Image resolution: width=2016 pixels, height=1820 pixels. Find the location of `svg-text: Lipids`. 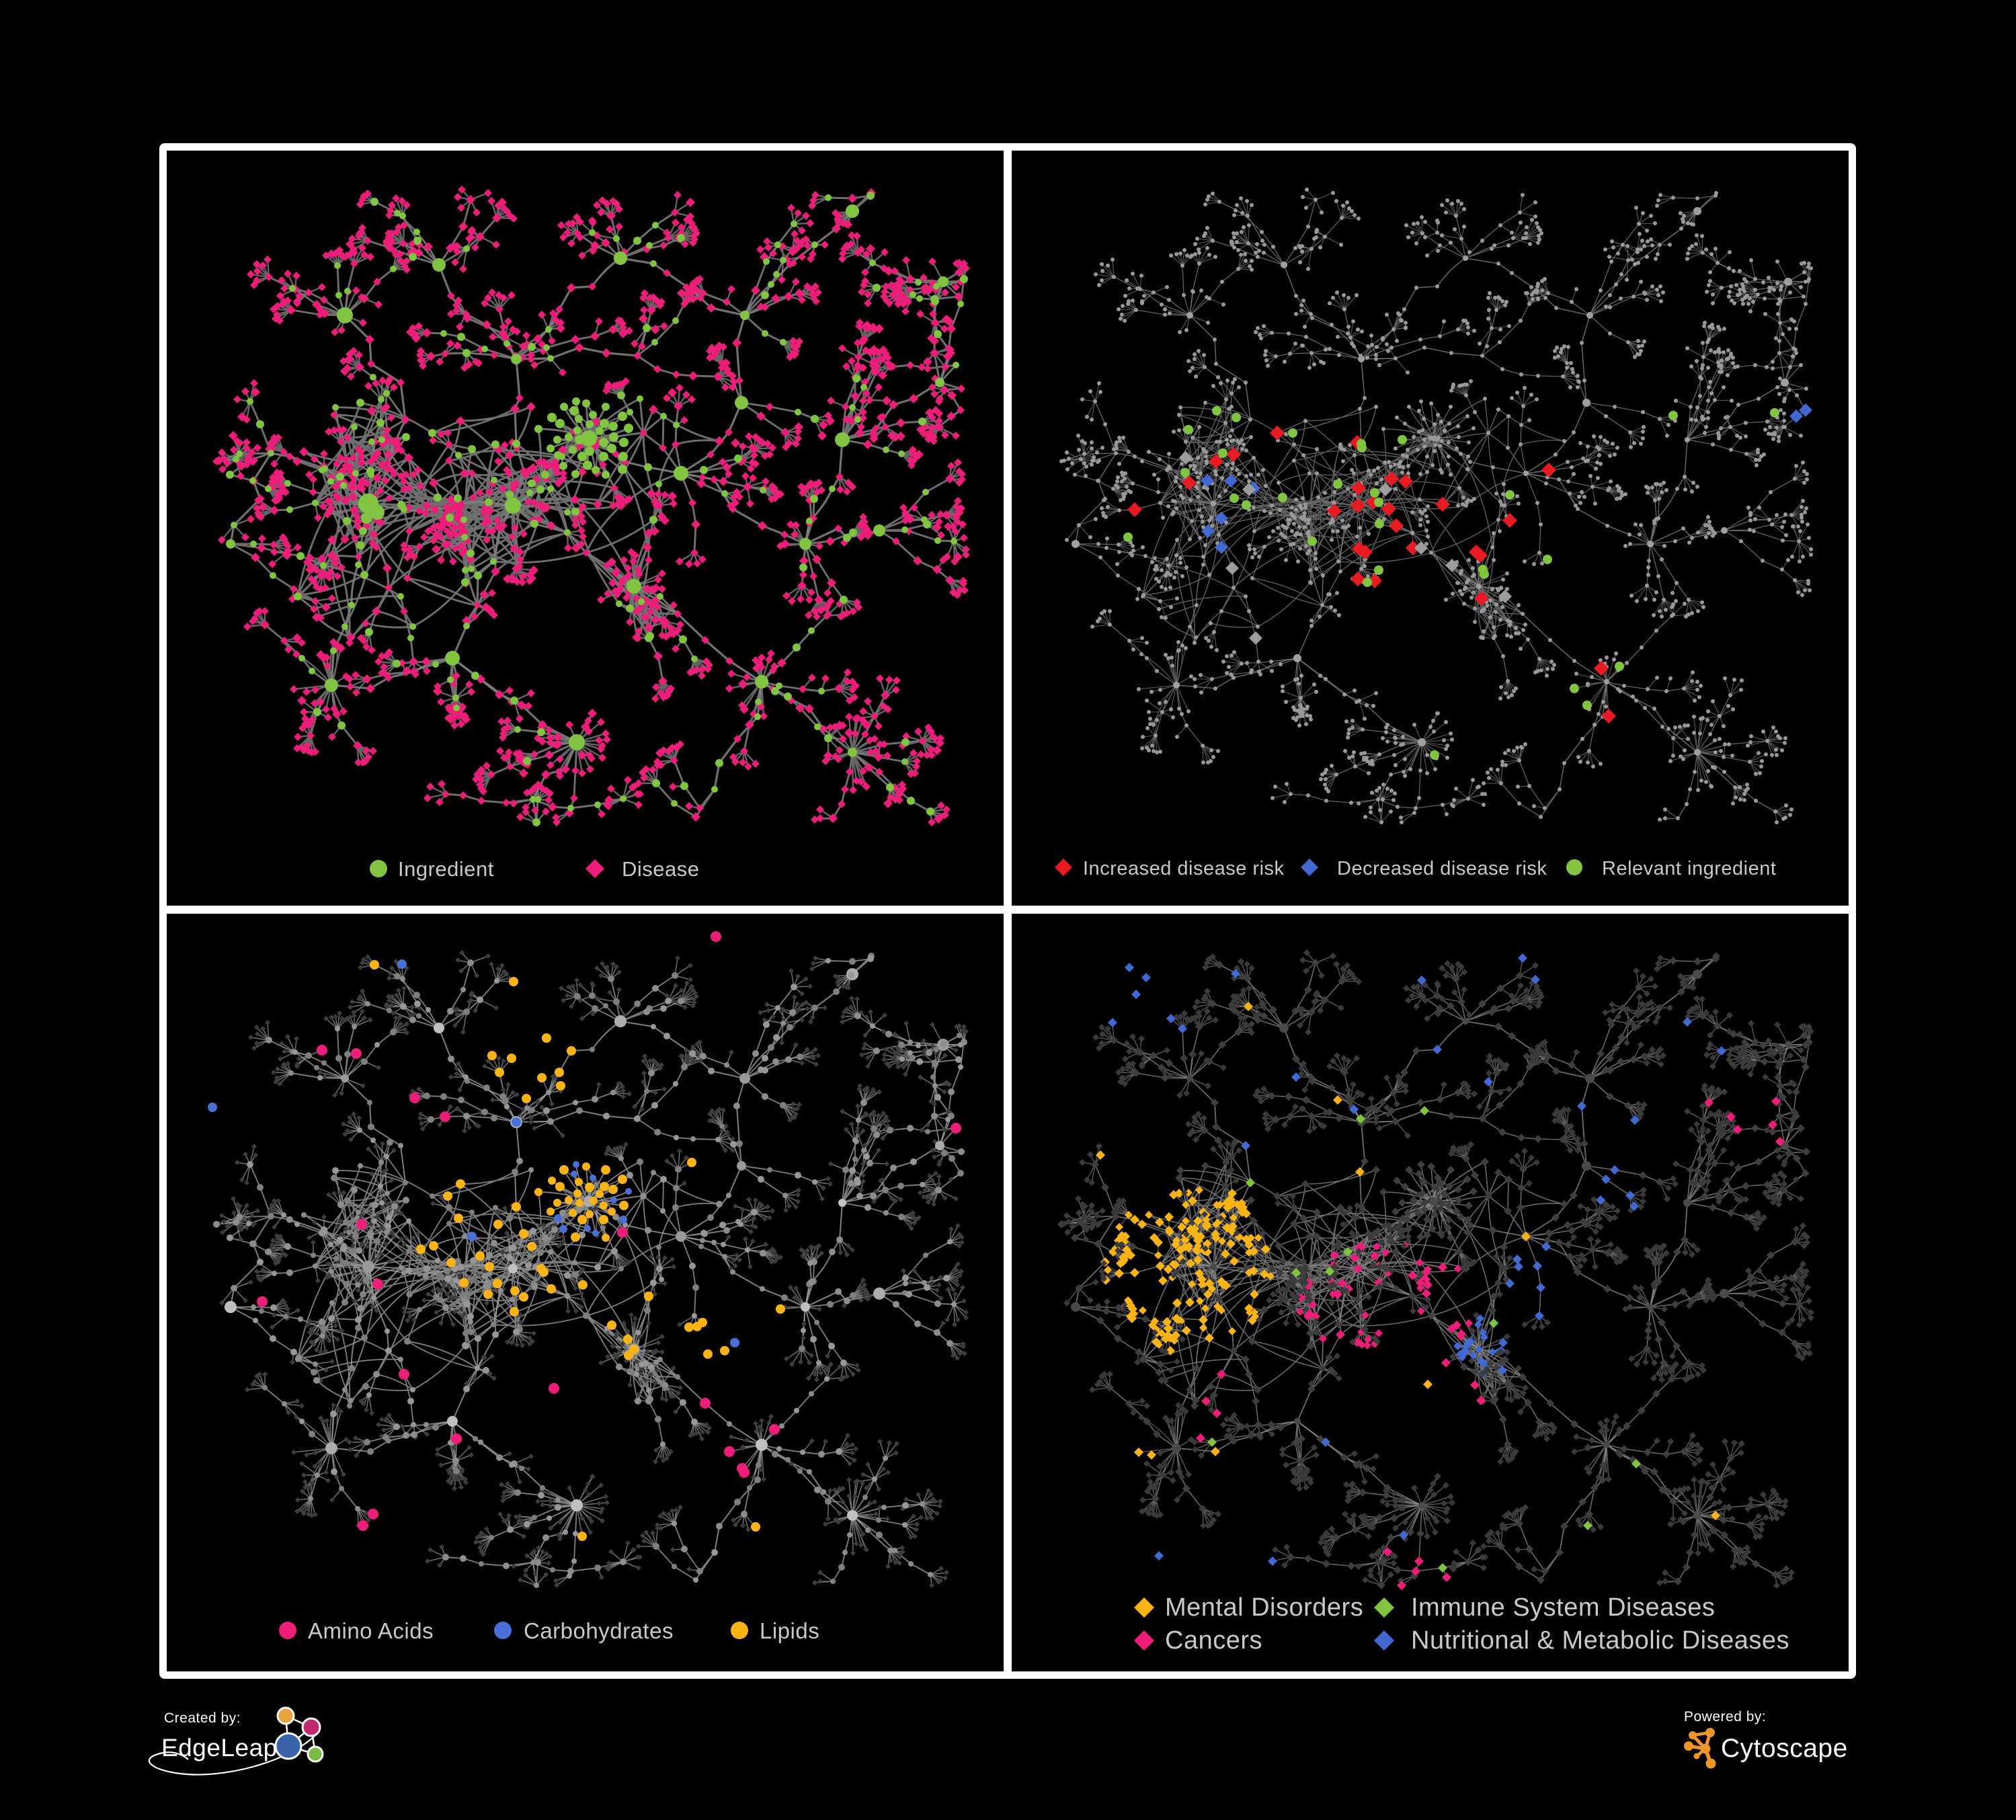

svg-text: Lipids is located at coordinates (789, 1630).